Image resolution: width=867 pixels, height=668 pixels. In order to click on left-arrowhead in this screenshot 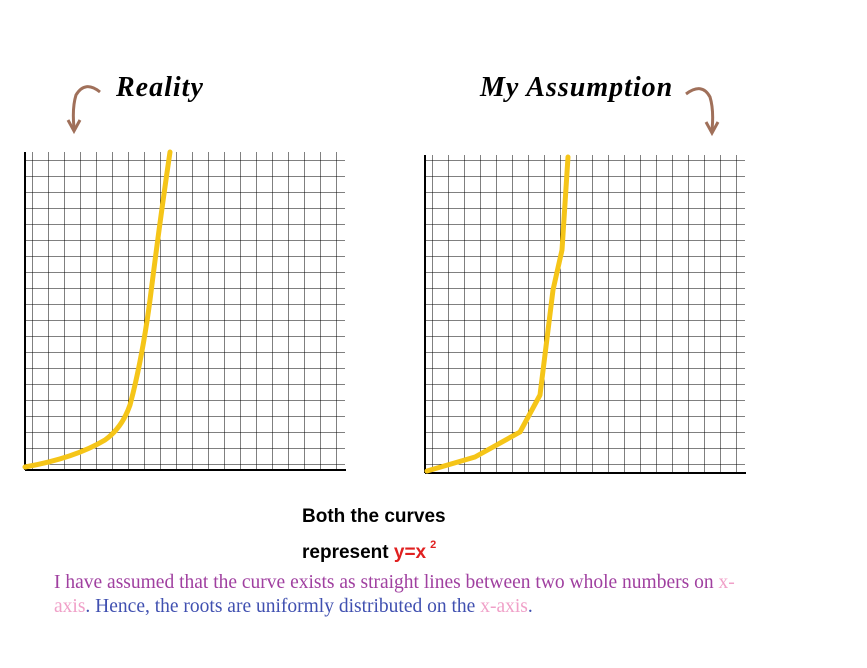, I will do `click(74, 127)`.